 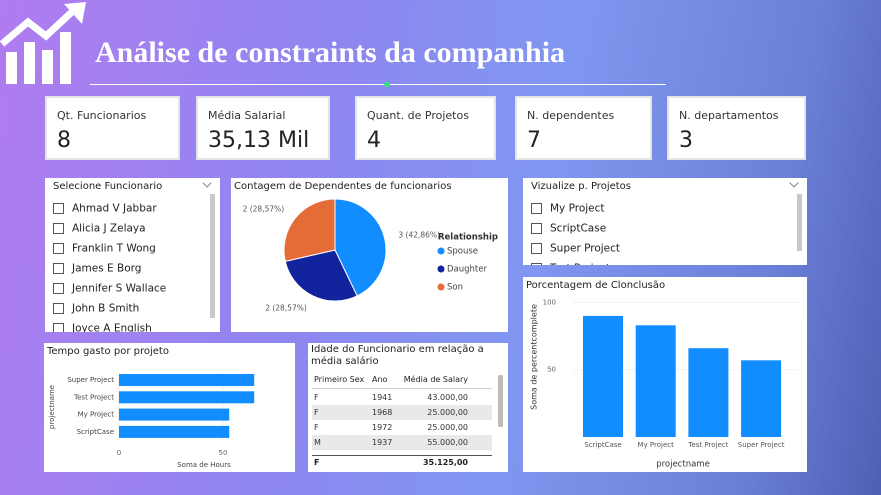 What do you see at coordinates (330, 52) in the screenshot?
I see `dashboard-title: Análise de constraints da companhia` at bounding box center [330, 52].